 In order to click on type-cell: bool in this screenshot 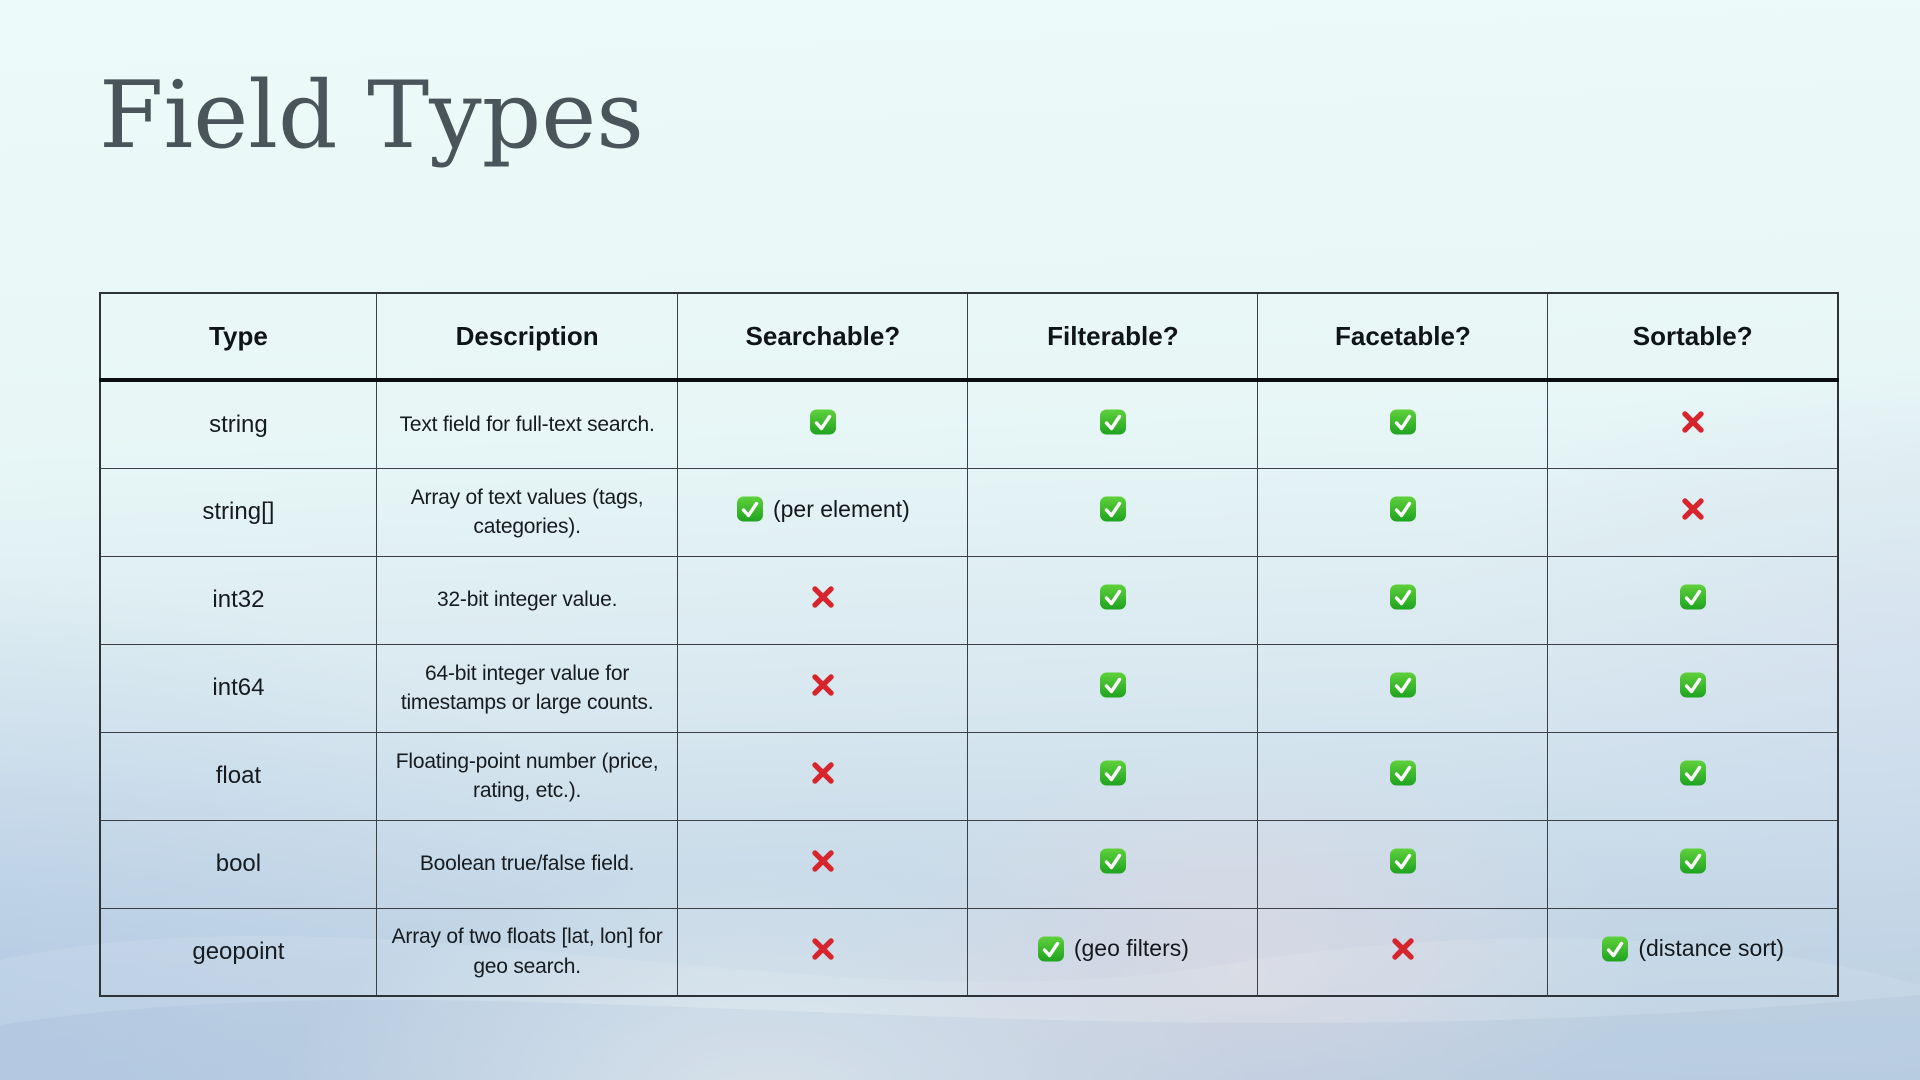, I will do `click(238, 864)`.